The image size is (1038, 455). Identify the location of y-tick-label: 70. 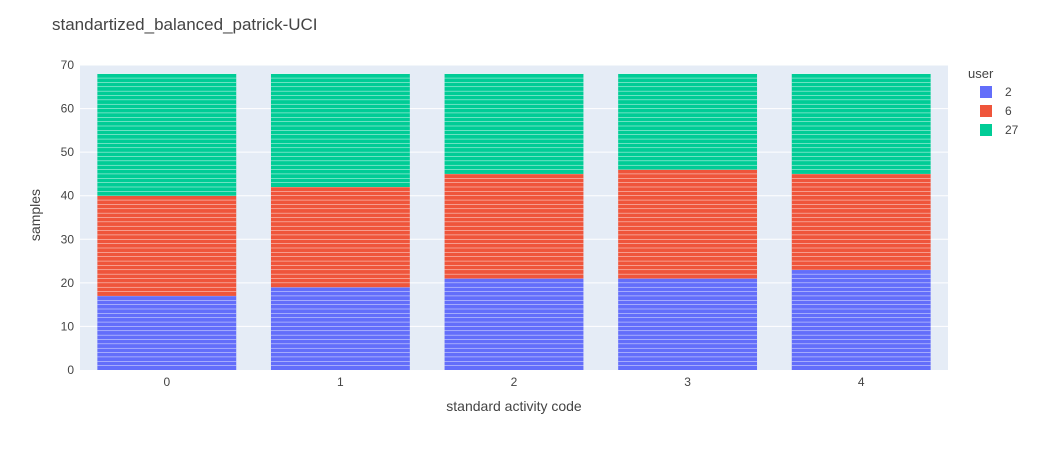
(68, 65).